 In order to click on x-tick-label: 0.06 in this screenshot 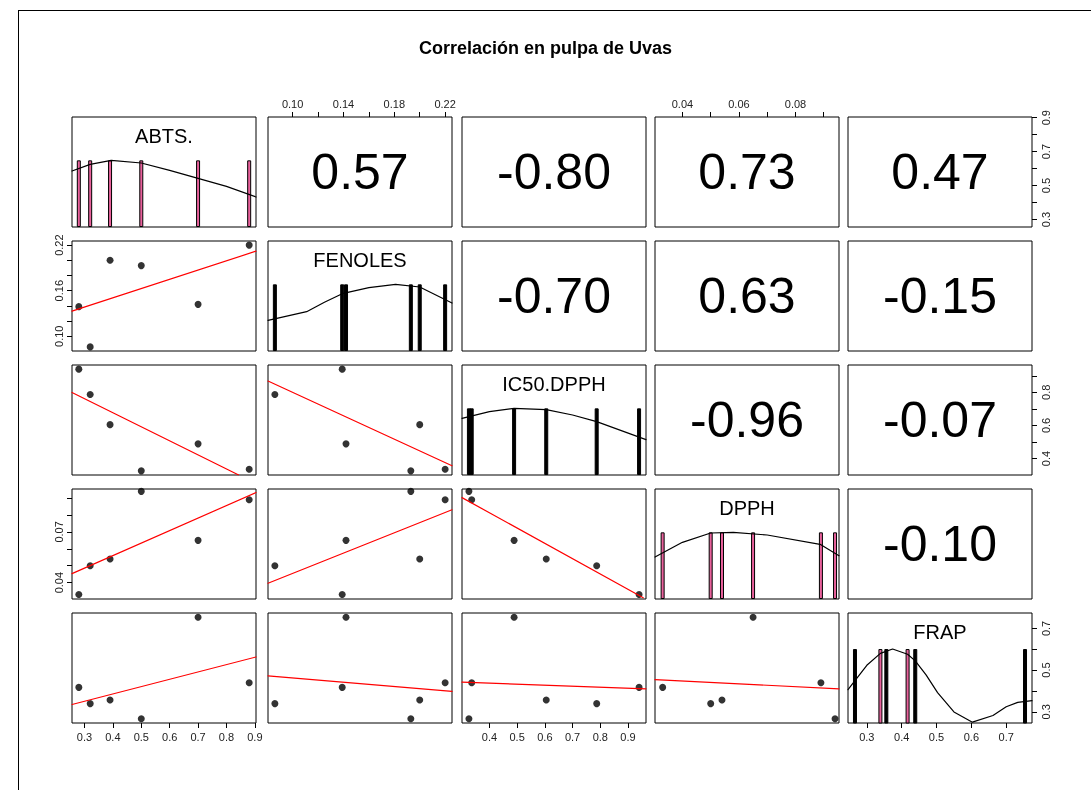, I will do `click(739, 103)`.